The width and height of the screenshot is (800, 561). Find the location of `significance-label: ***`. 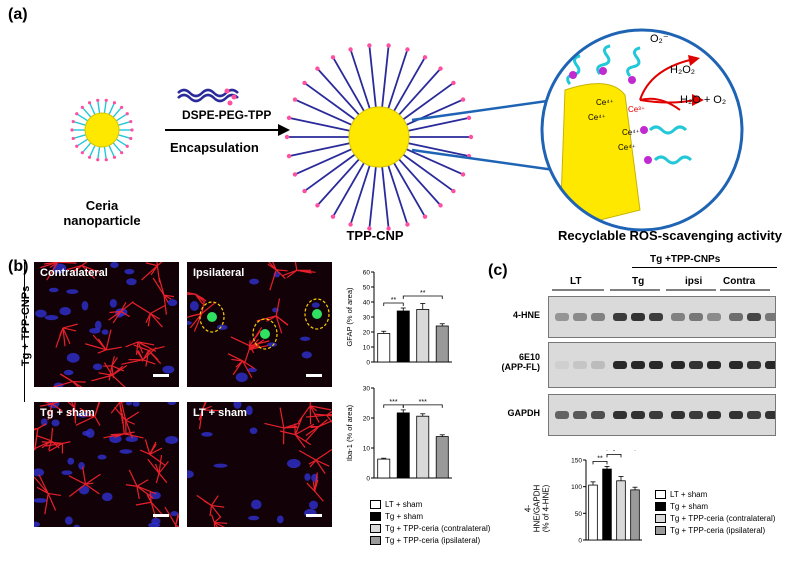

significance-label: *** is located at coordinates (393, 402).